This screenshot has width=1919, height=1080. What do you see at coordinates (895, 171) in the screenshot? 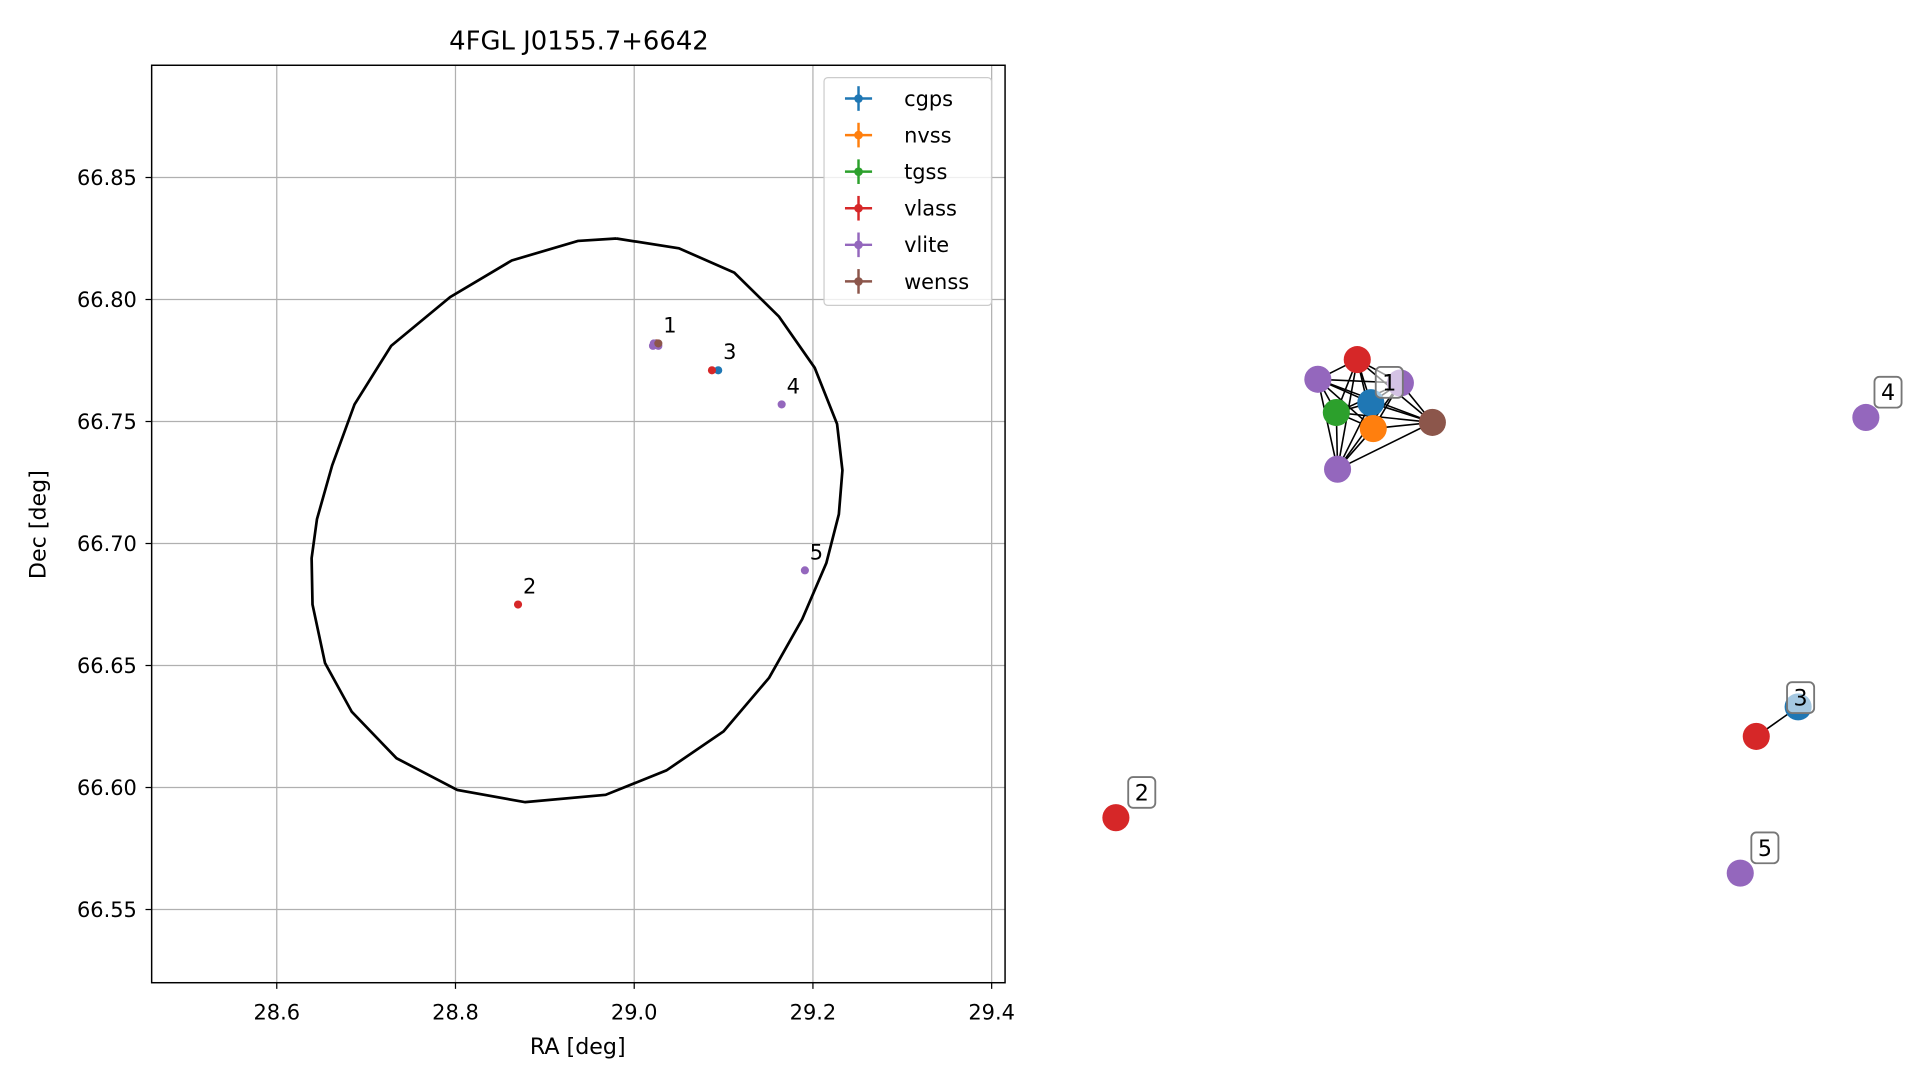
I see `legend-entry: tgss` at bounding box center [895, 171].